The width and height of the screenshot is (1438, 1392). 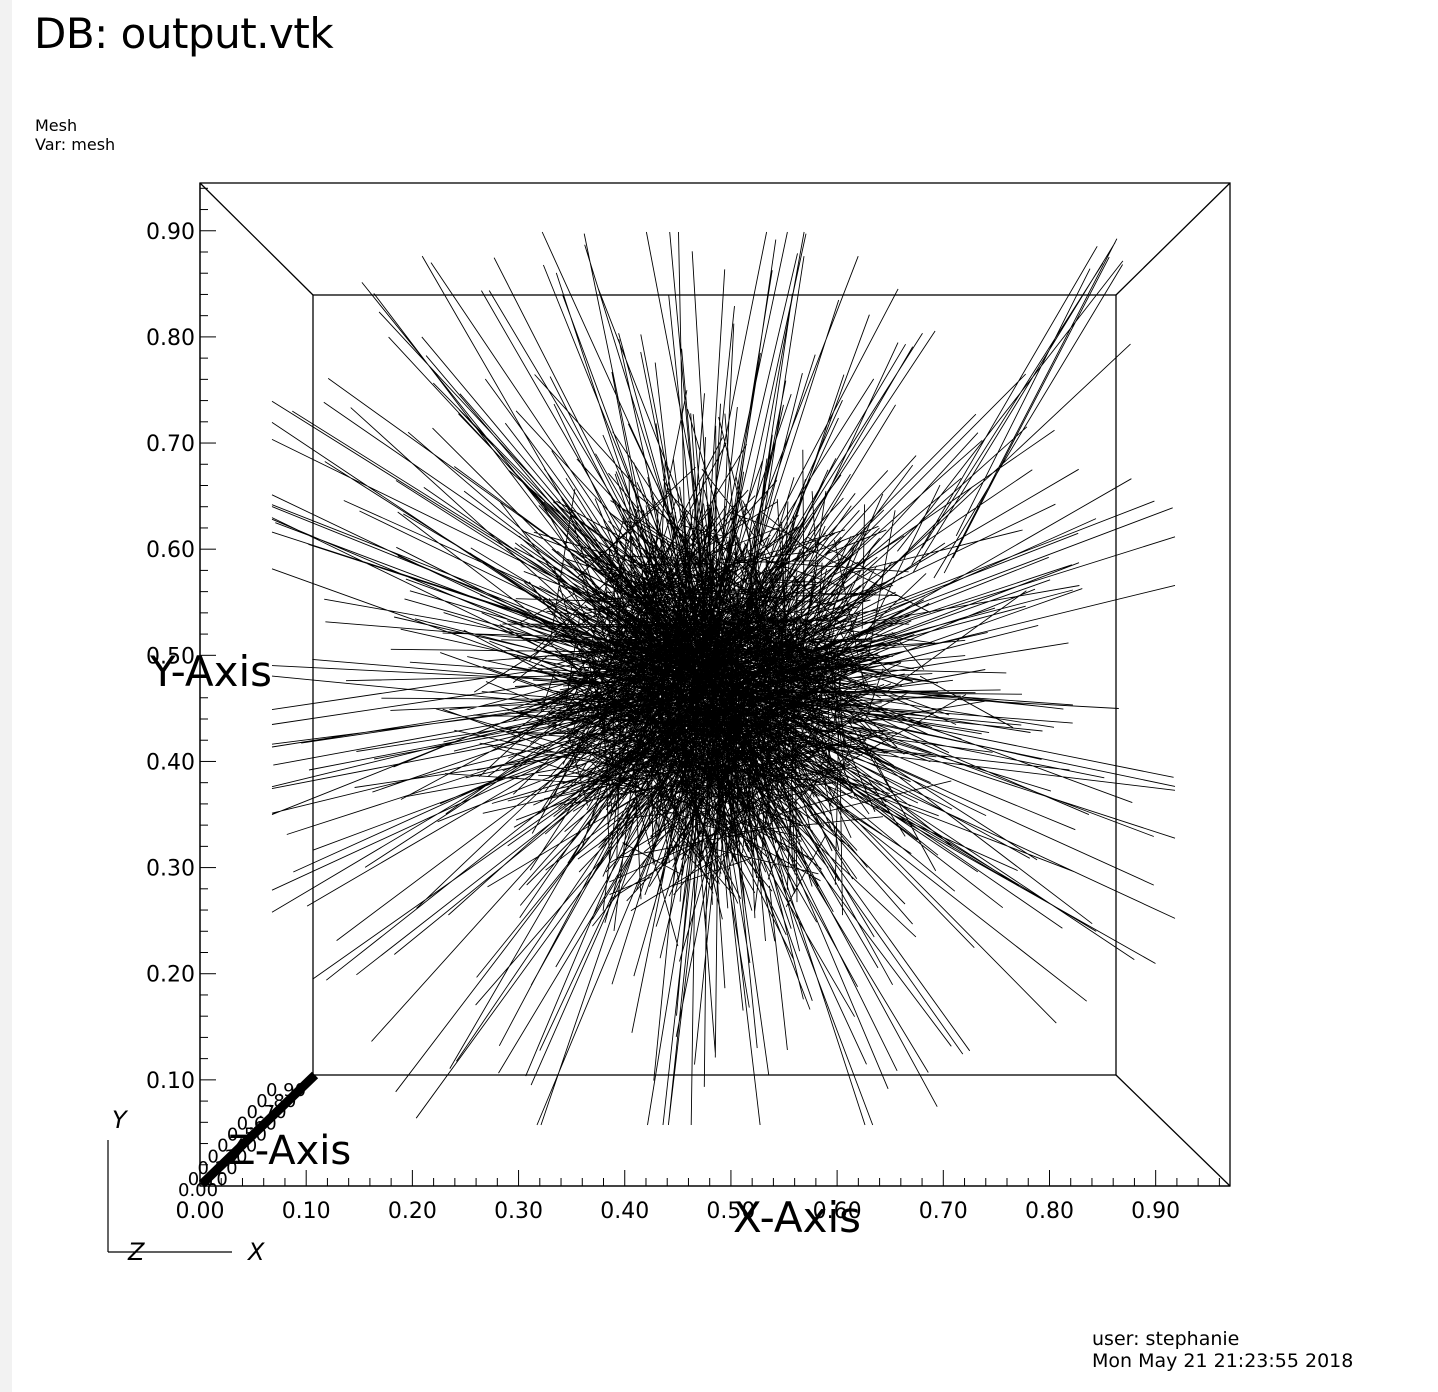 I want to click on z-tick-label: 0.00, so click(x=198, y=1190).